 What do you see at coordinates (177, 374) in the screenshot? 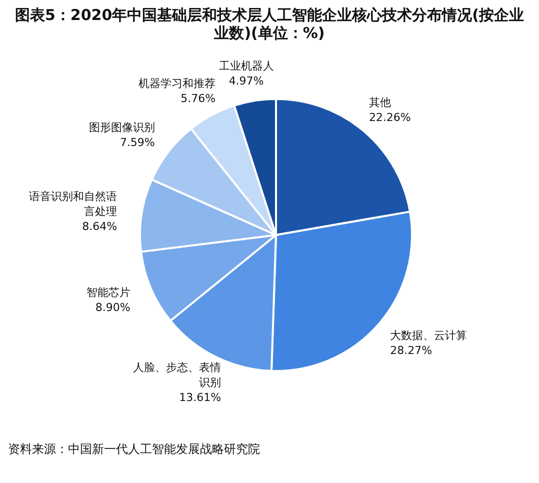
I see `slice-label: 人脸、步态、表情识别` at bounding box center [177, 374].